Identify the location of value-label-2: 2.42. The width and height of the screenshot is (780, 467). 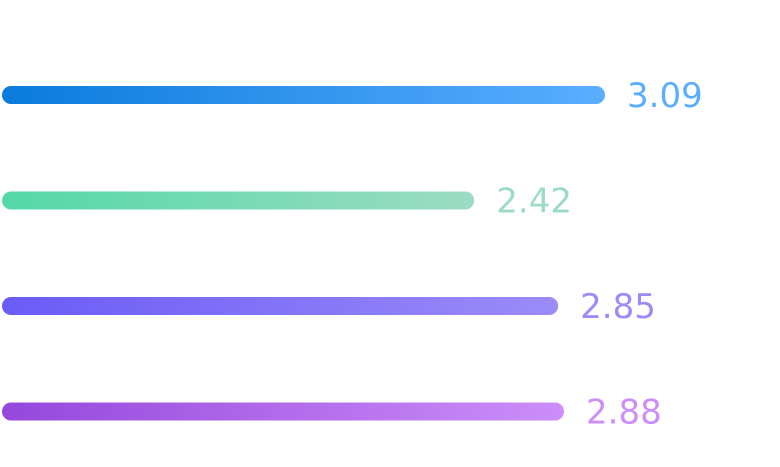
(534, 202).